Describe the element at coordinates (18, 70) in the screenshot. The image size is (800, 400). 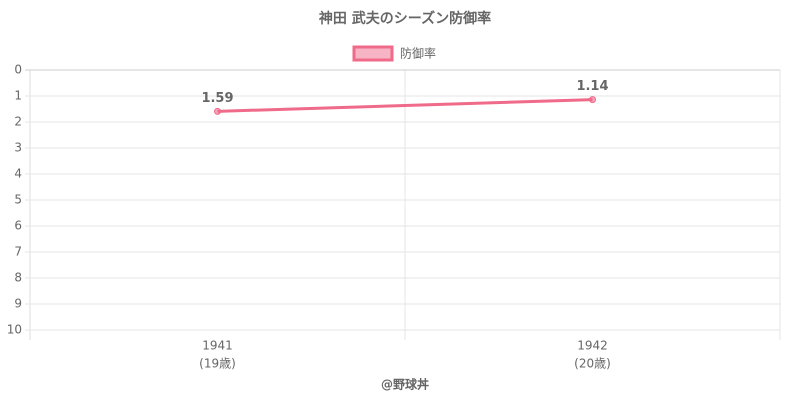
I see `y-tick-label: 0` at that location.